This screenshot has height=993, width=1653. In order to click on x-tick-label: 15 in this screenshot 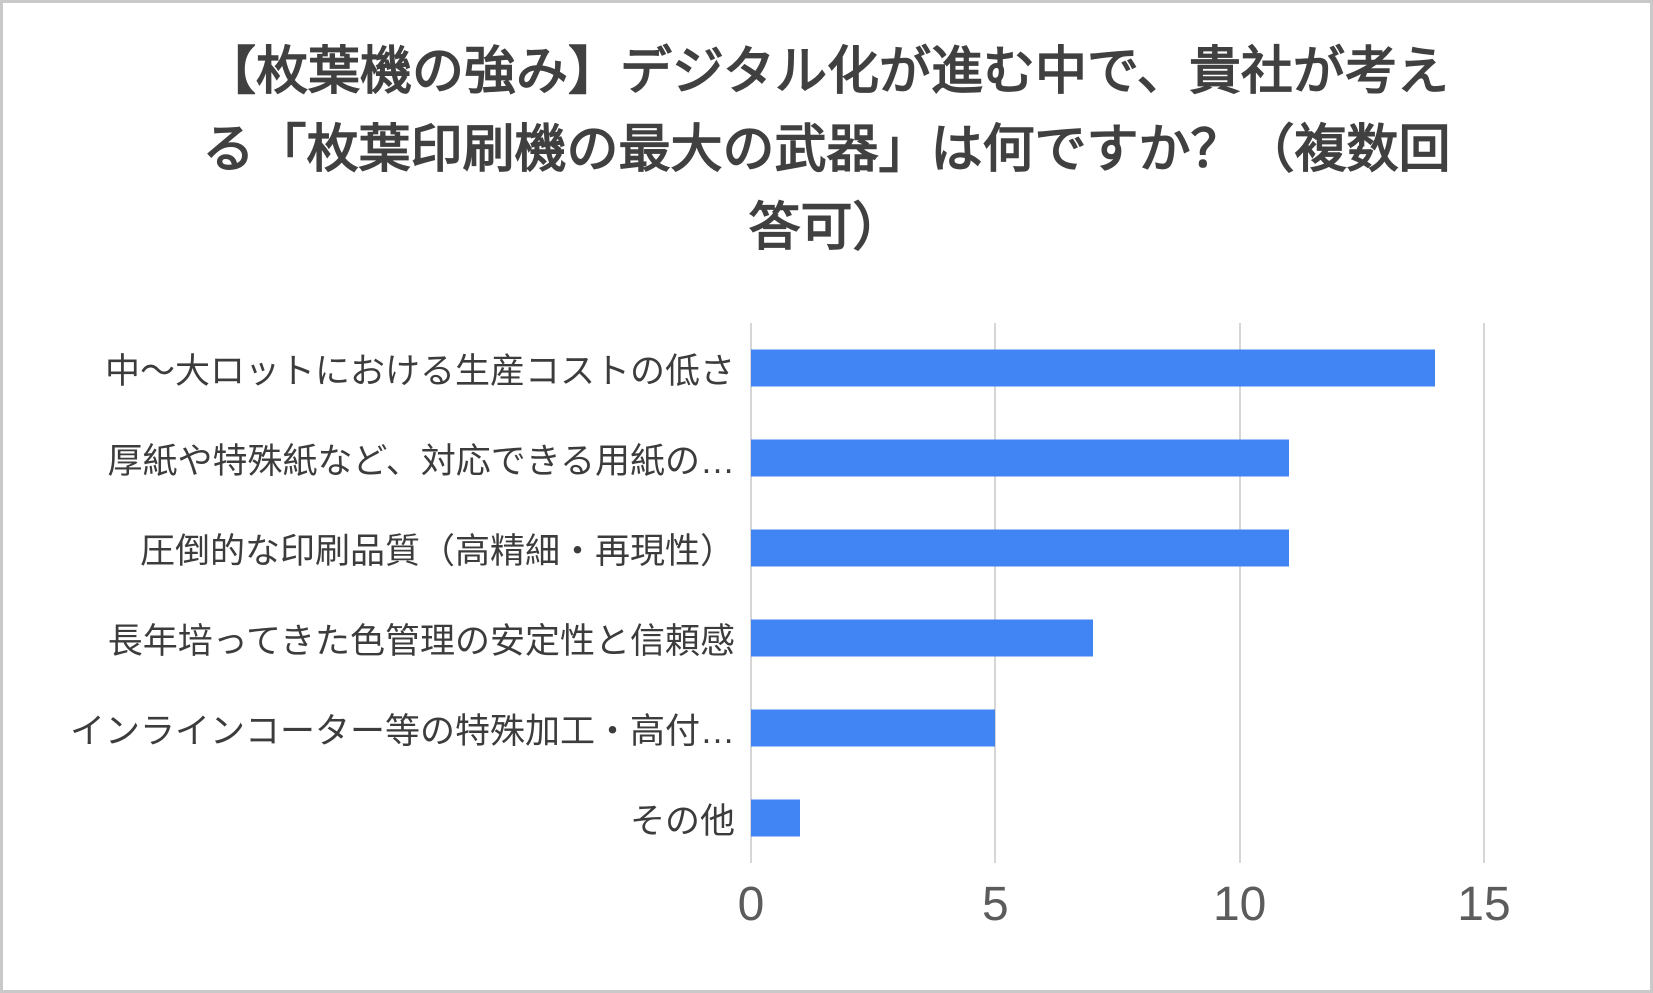, I will do `click(1484, 904)`.